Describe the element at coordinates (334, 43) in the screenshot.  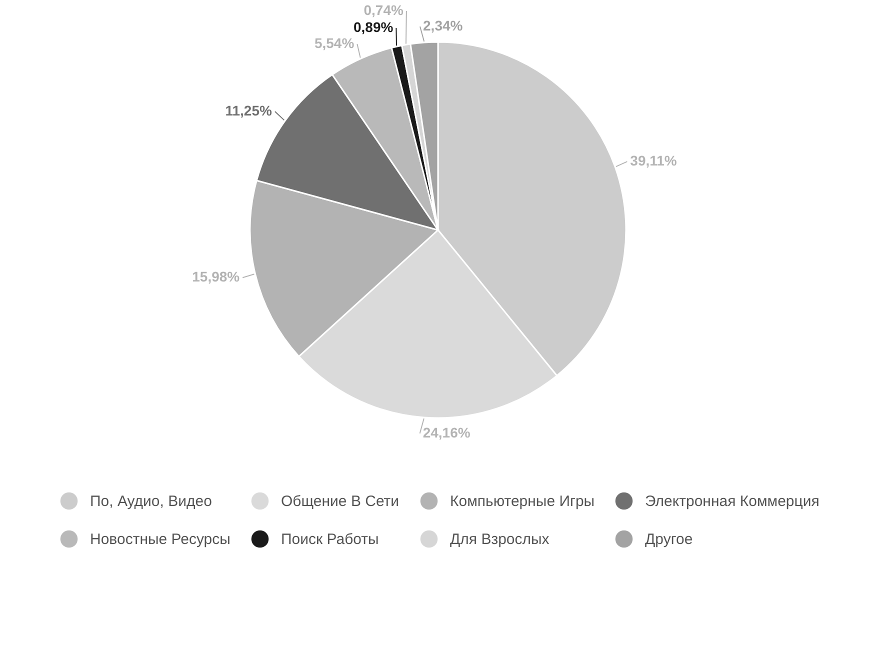
I see `data-label: 5,54%` at that location.